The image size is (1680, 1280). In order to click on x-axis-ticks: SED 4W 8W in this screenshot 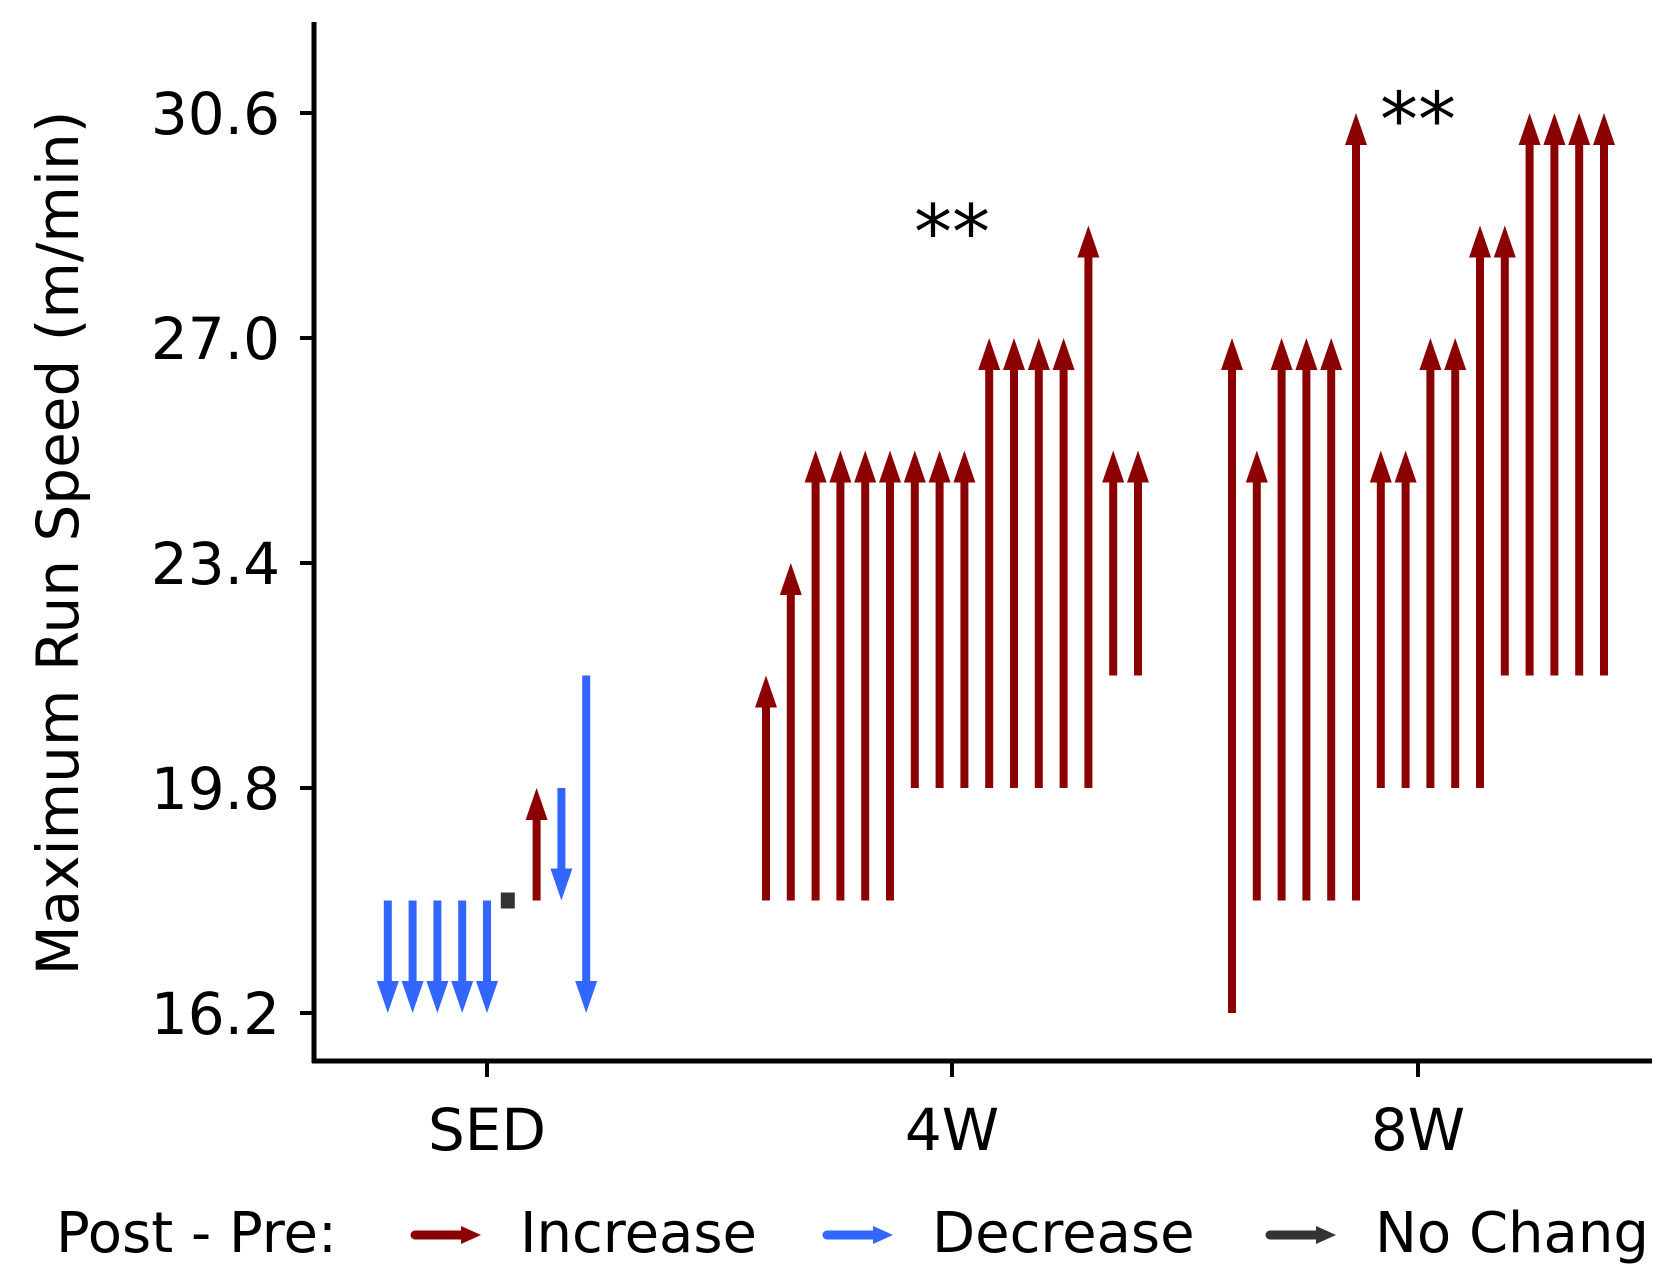, I will do `click(946, 1113)`.